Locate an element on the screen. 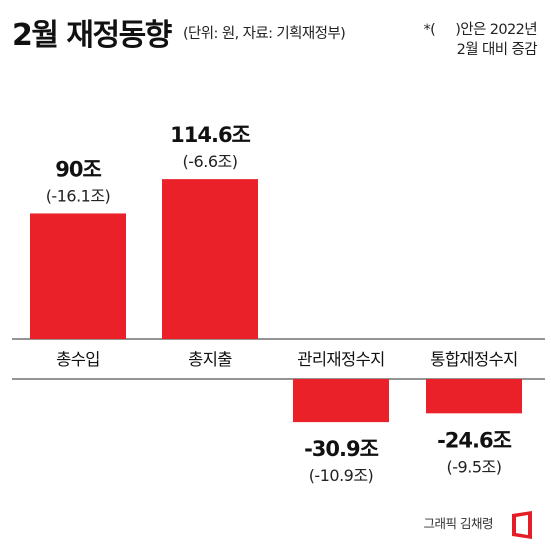  logo-mark-icon is located at coordinates (522, 525).